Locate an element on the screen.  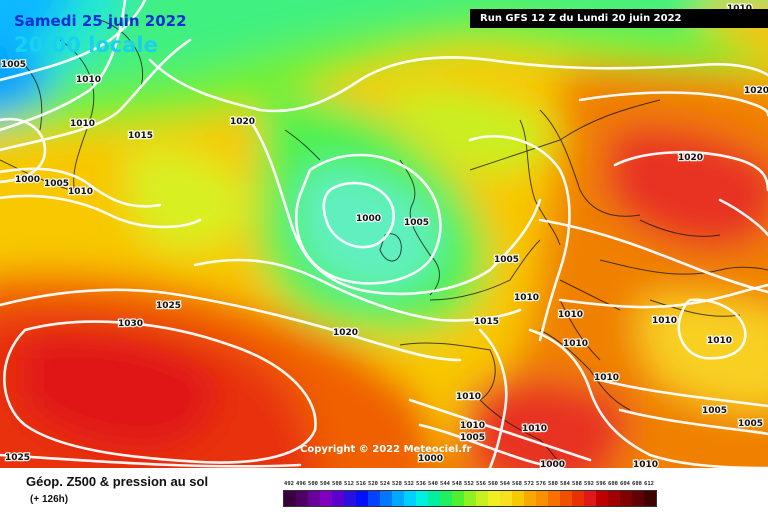
variable-label: Géop. Z500 & pression au sol is located at coordinates (117, 481).